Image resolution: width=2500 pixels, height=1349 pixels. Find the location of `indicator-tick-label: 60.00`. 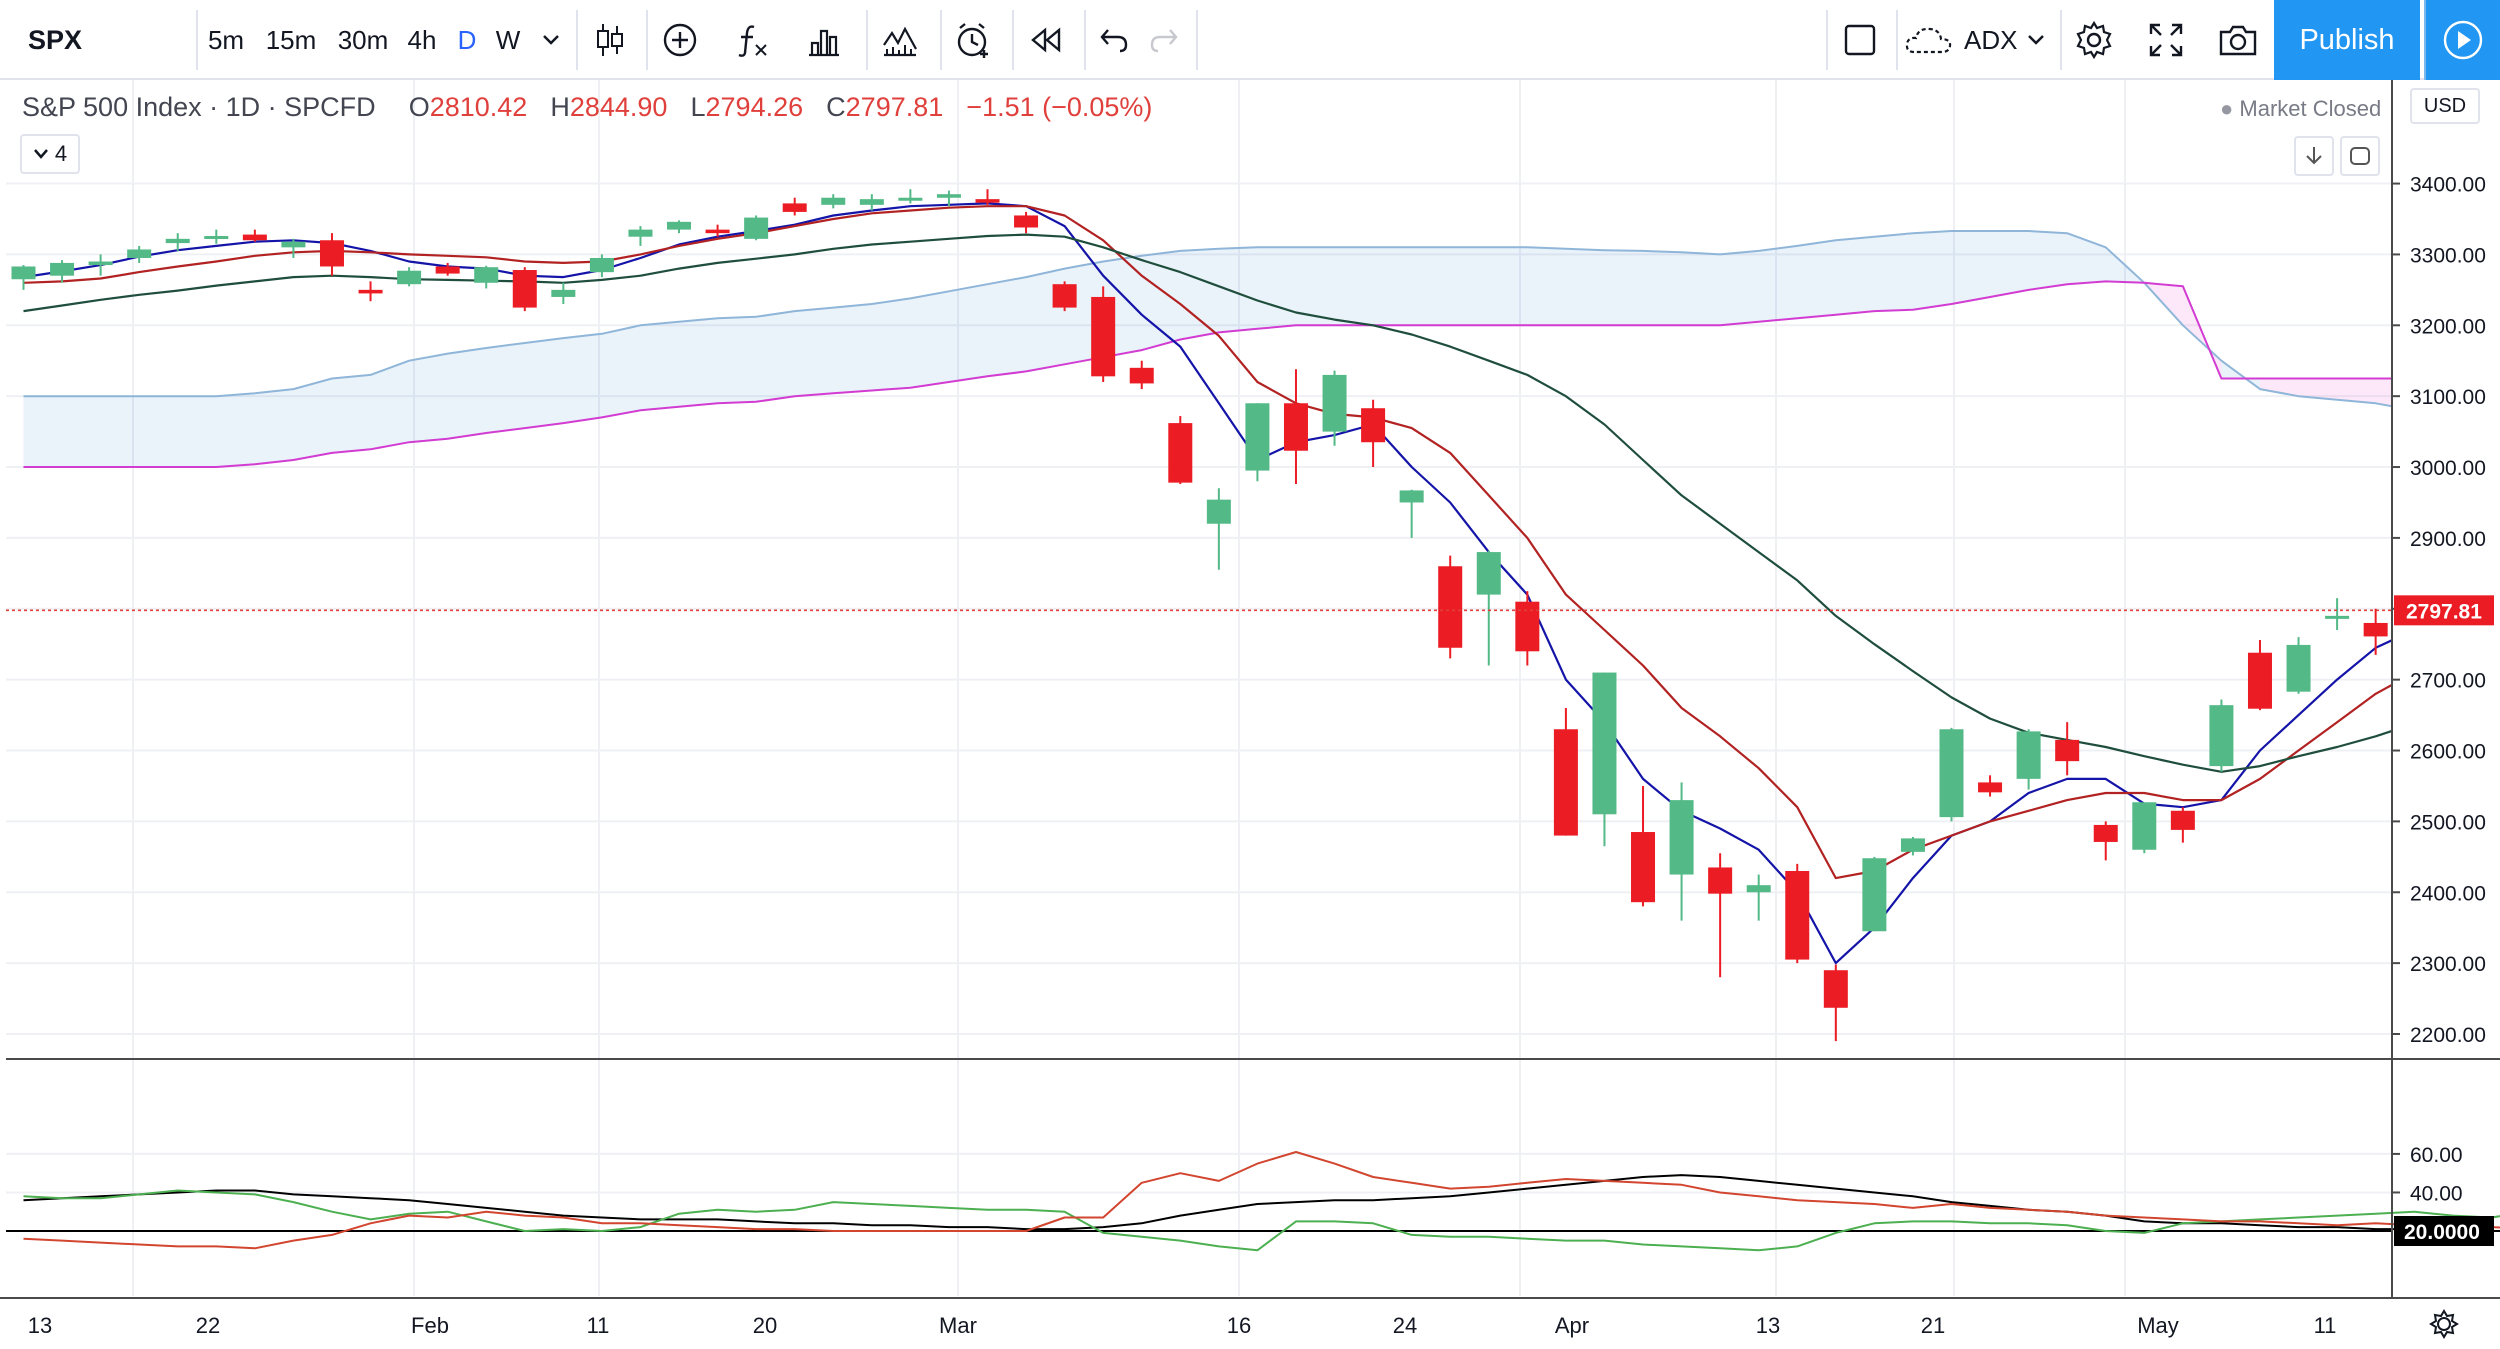

indicator-tick-label: 60.00 is located at coordinates (2436, 1155).